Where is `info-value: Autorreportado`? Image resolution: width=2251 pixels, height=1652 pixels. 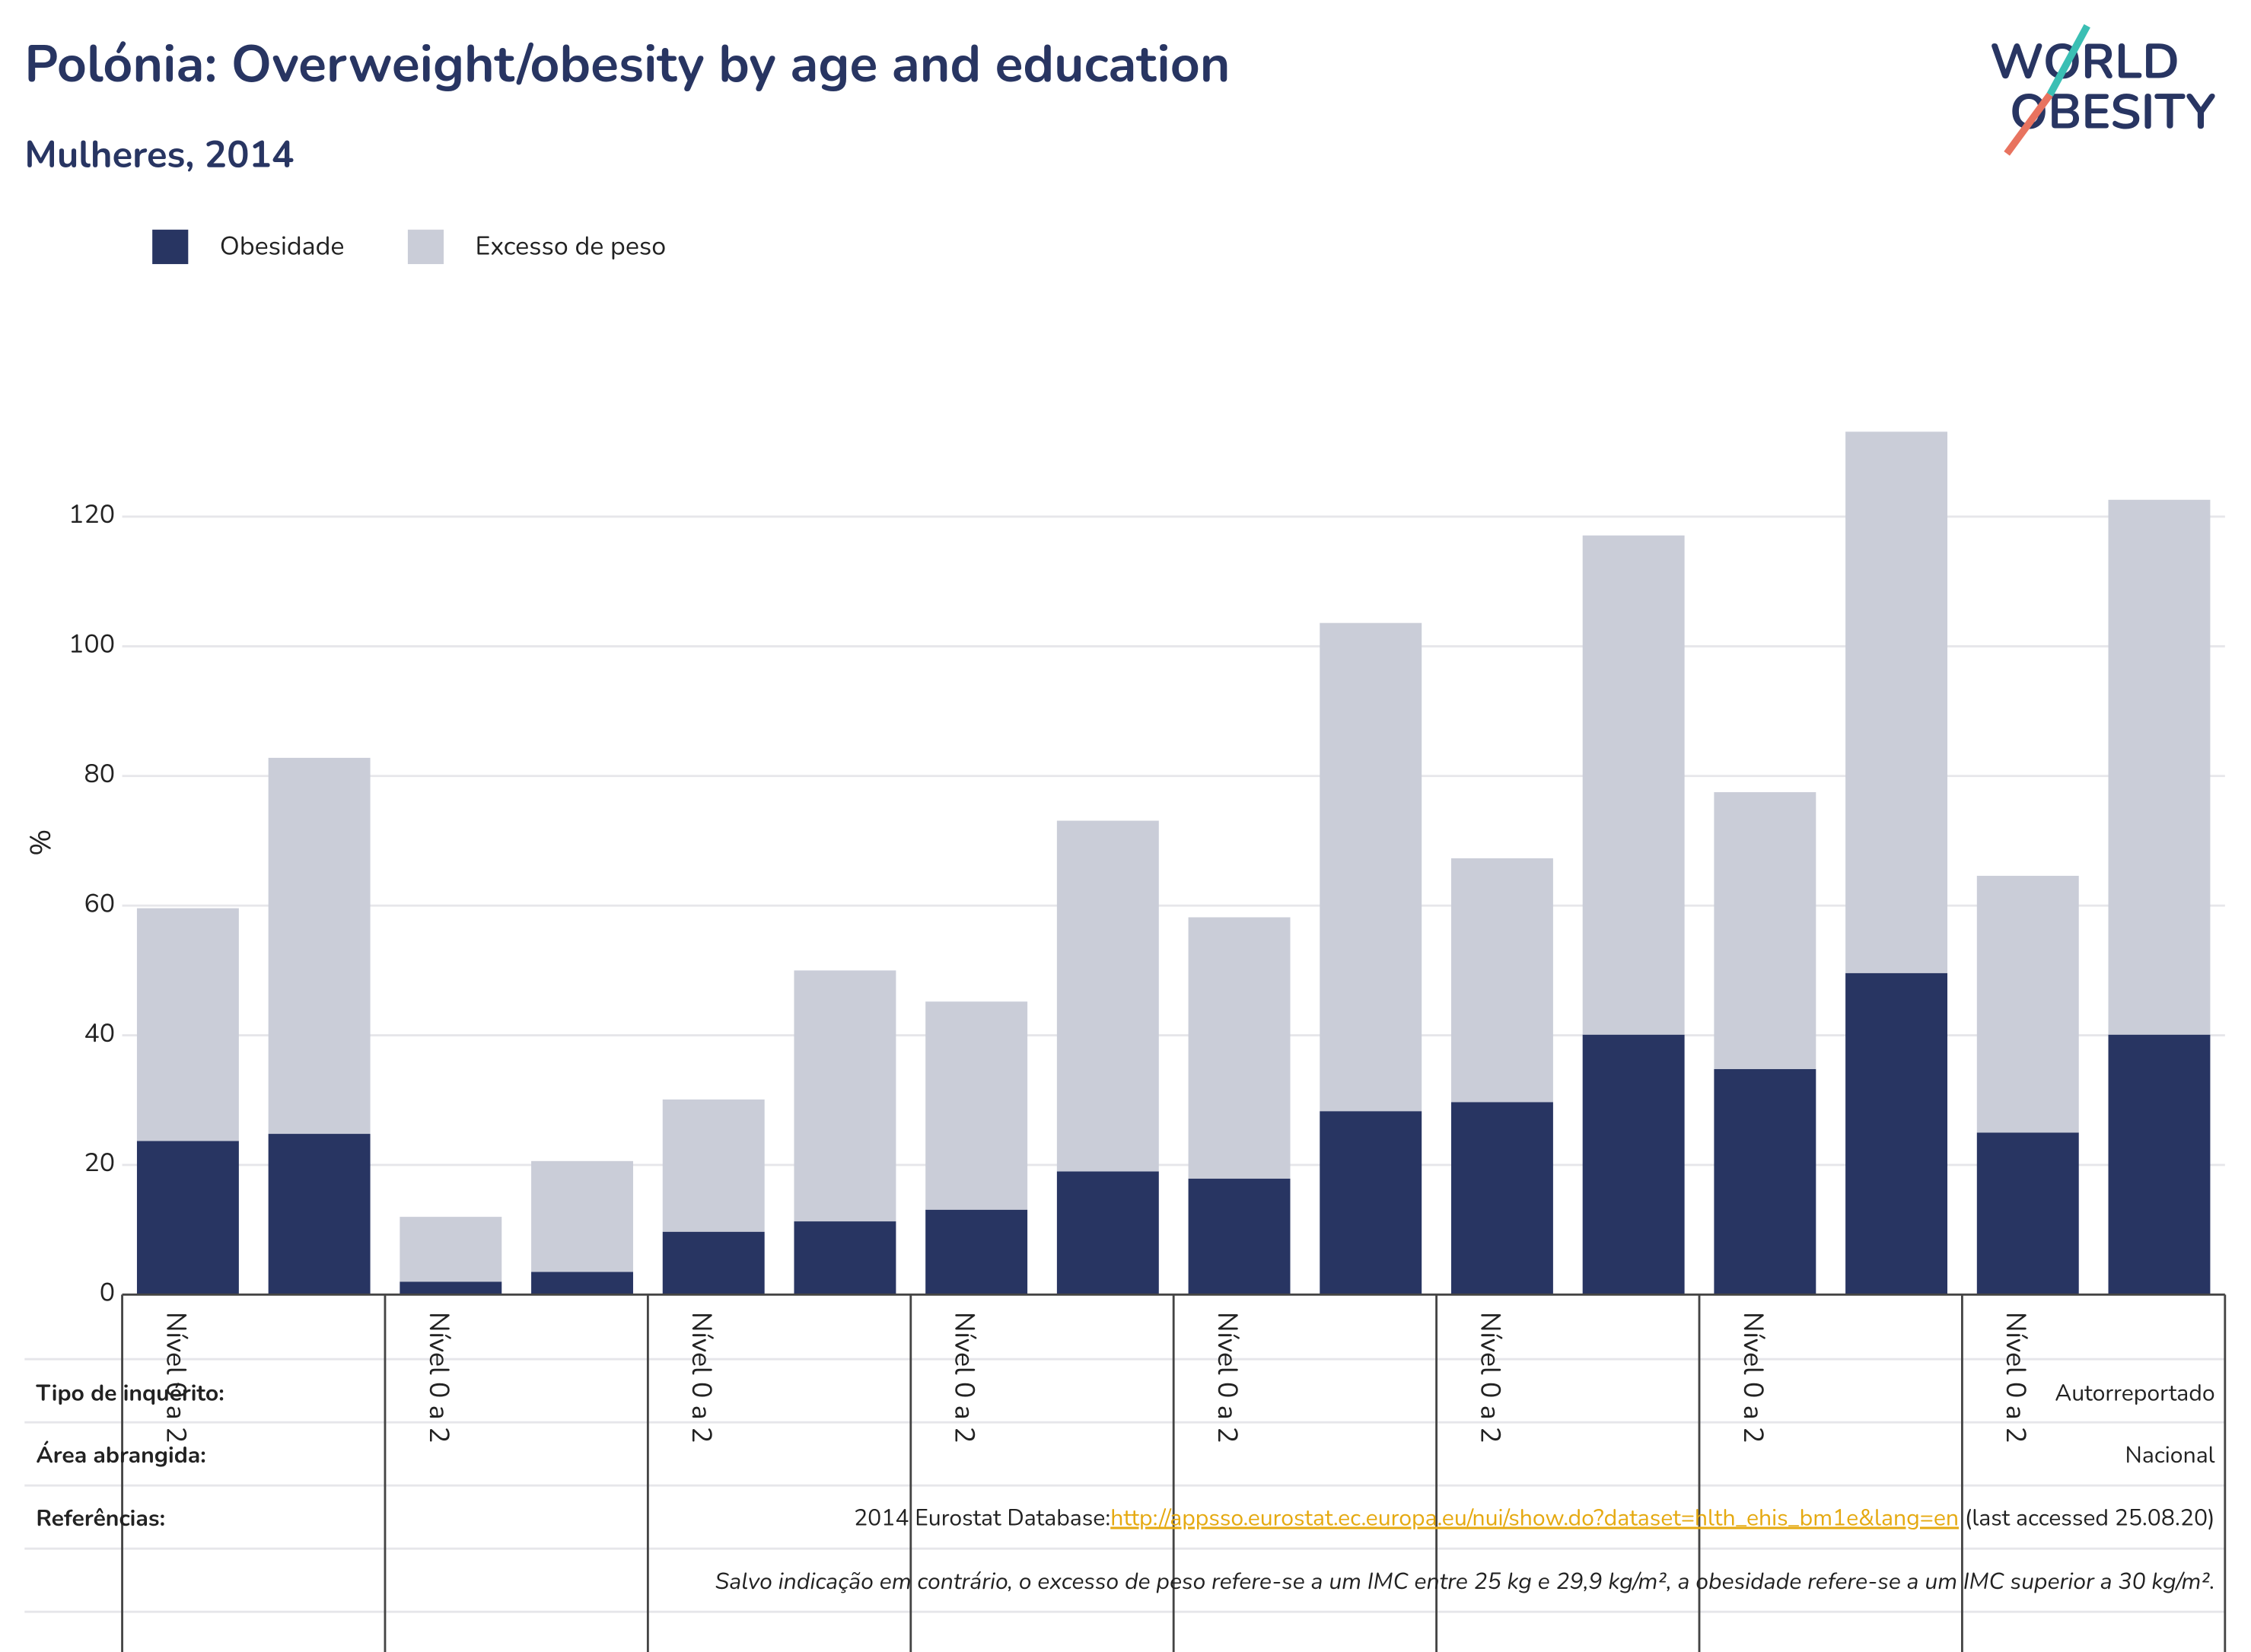
info-value: Autorreportado is located at coordinates (2134, 1393).